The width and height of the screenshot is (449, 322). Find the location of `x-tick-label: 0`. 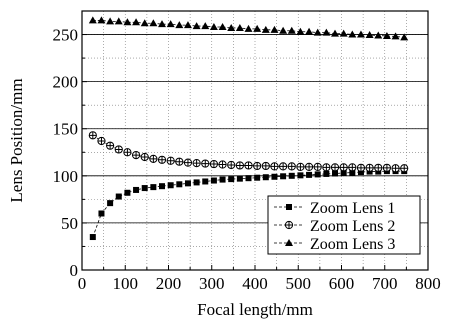

x-tick-label: 0 is located at coordinates (82, 283).